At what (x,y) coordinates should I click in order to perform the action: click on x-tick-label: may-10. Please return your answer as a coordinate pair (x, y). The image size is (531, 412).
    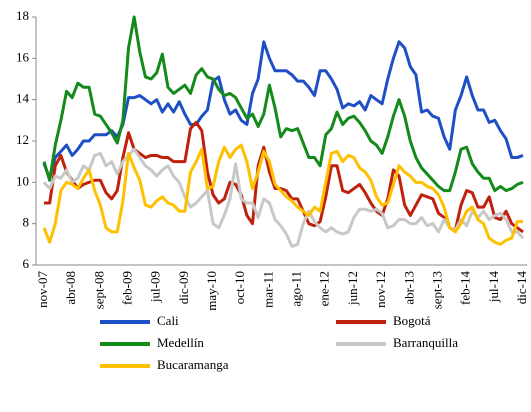
    Looking at the image, I should click on (211, 291).